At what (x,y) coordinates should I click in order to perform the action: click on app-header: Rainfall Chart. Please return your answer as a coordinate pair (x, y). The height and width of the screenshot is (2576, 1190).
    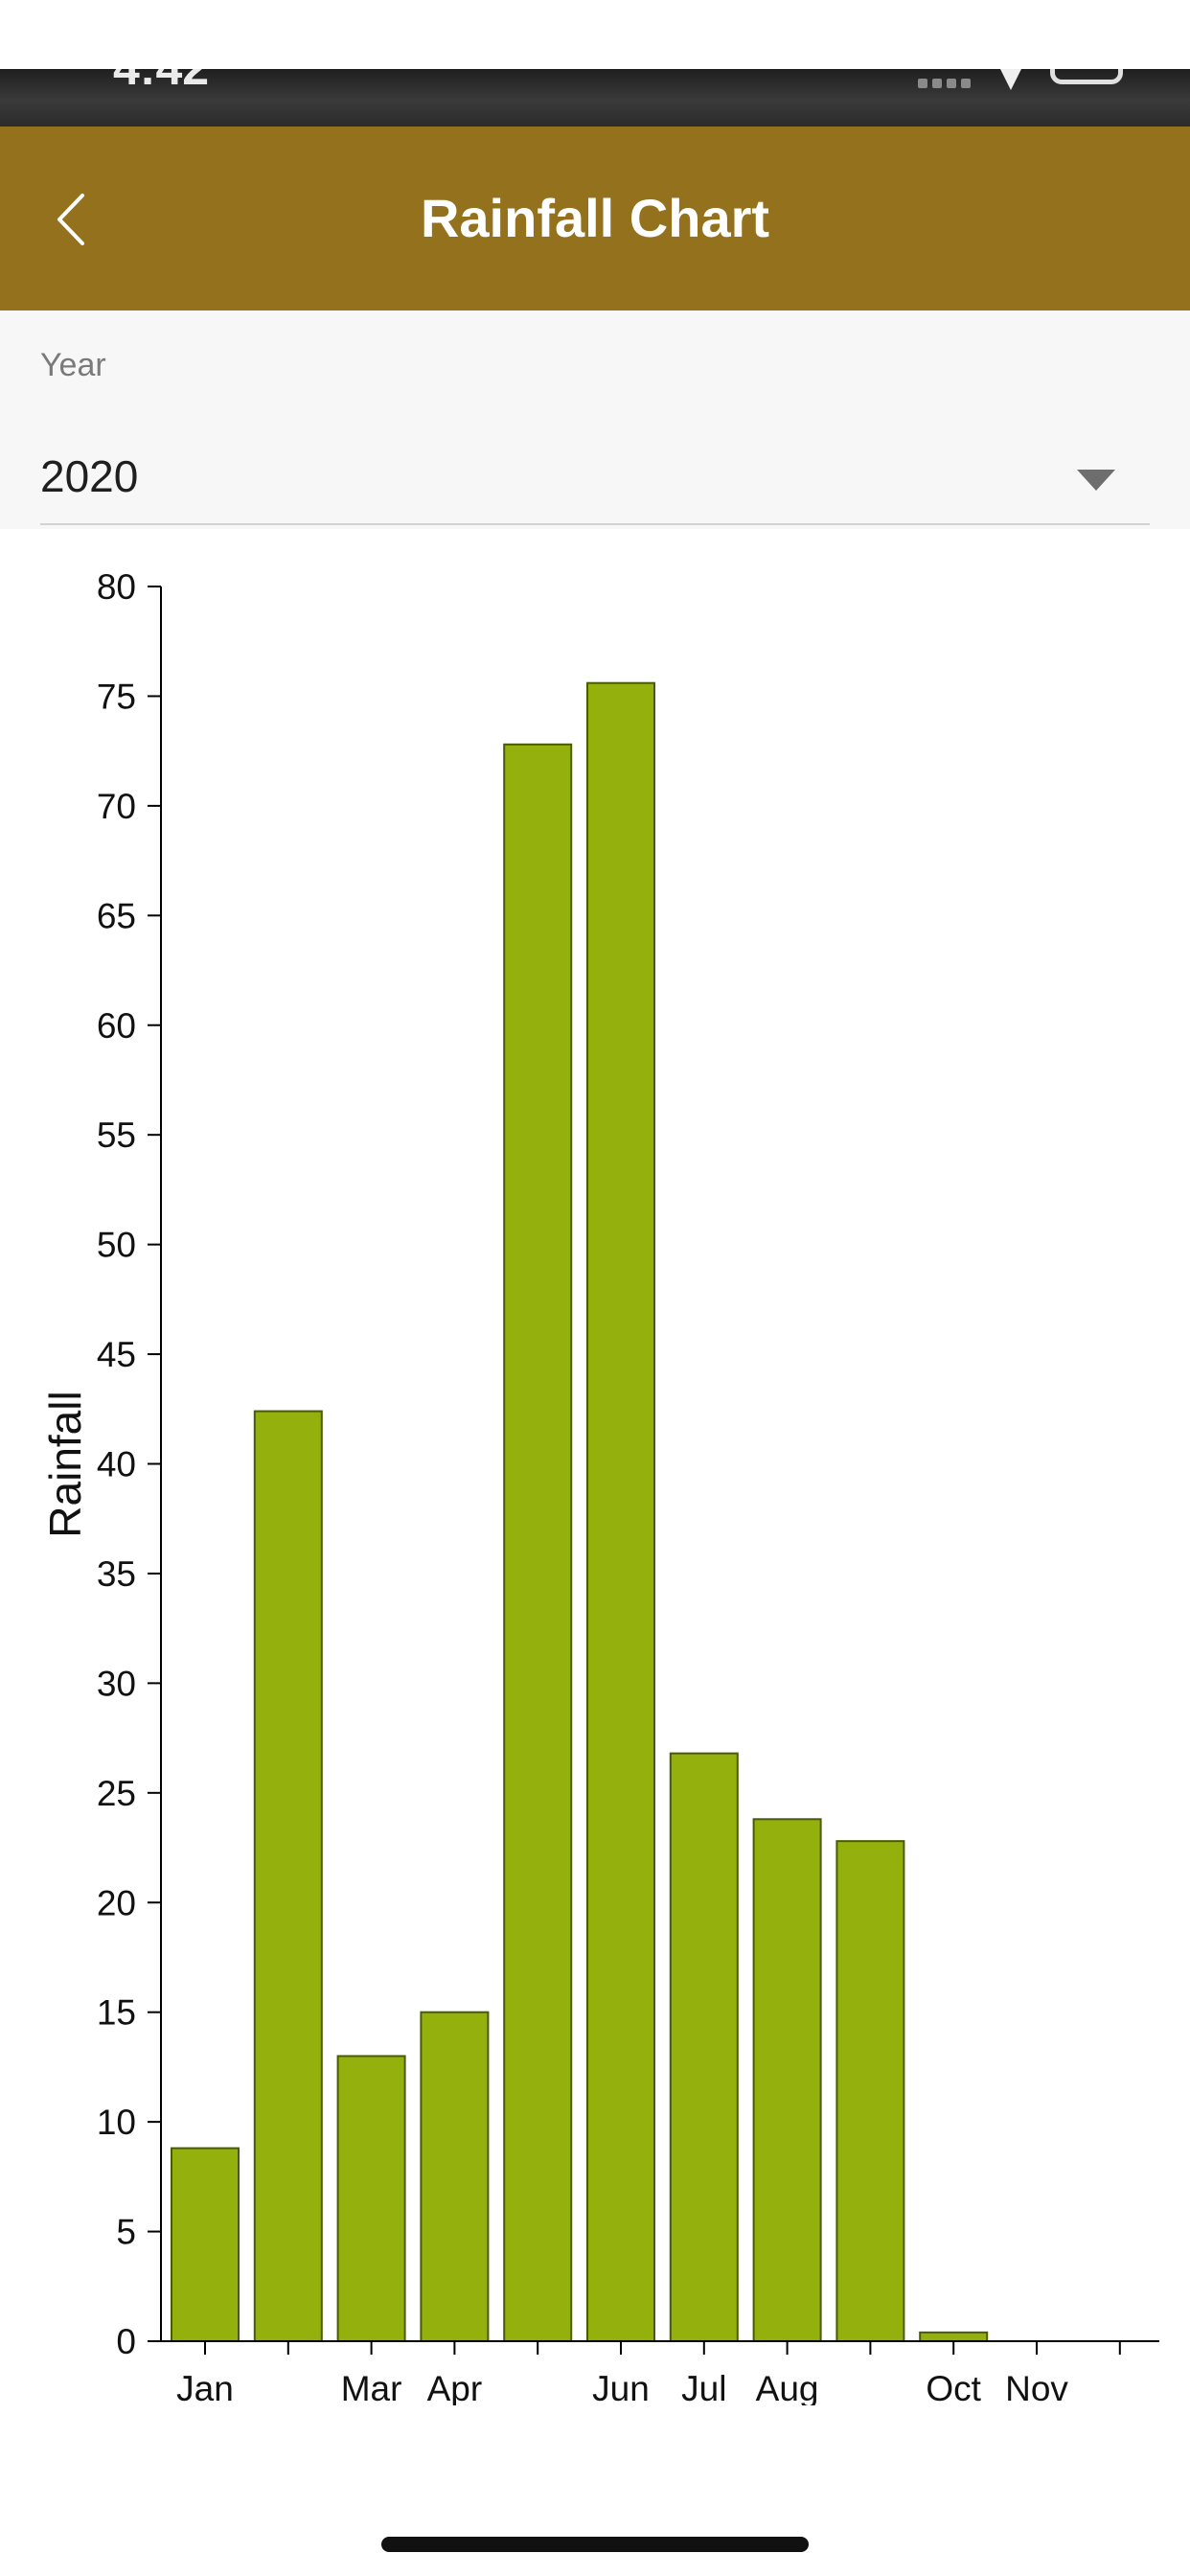
    Looking at the image, I should click on (595, 218).